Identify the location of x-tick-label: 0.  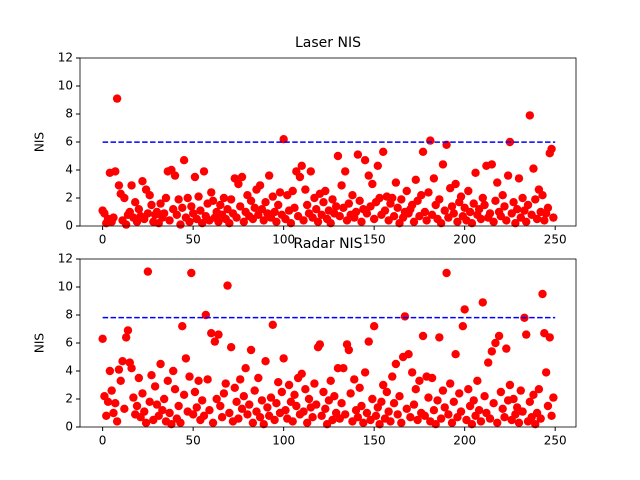
(103, 441).